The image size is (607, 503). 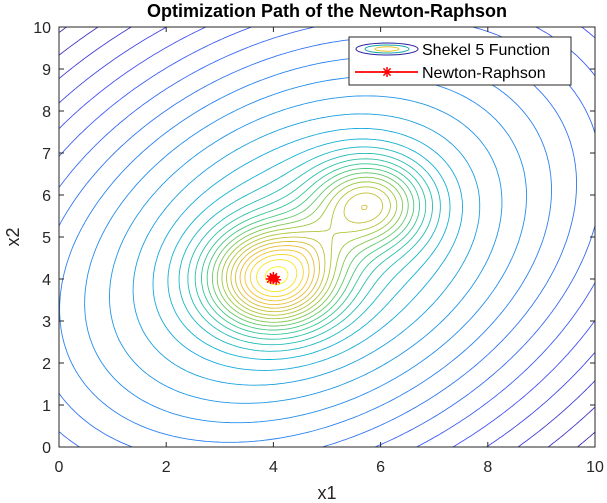 What do you see at coordinates (487, 467) in the screenshot?
I see `x-tick-label: 8` at bounding box center [487, 467].